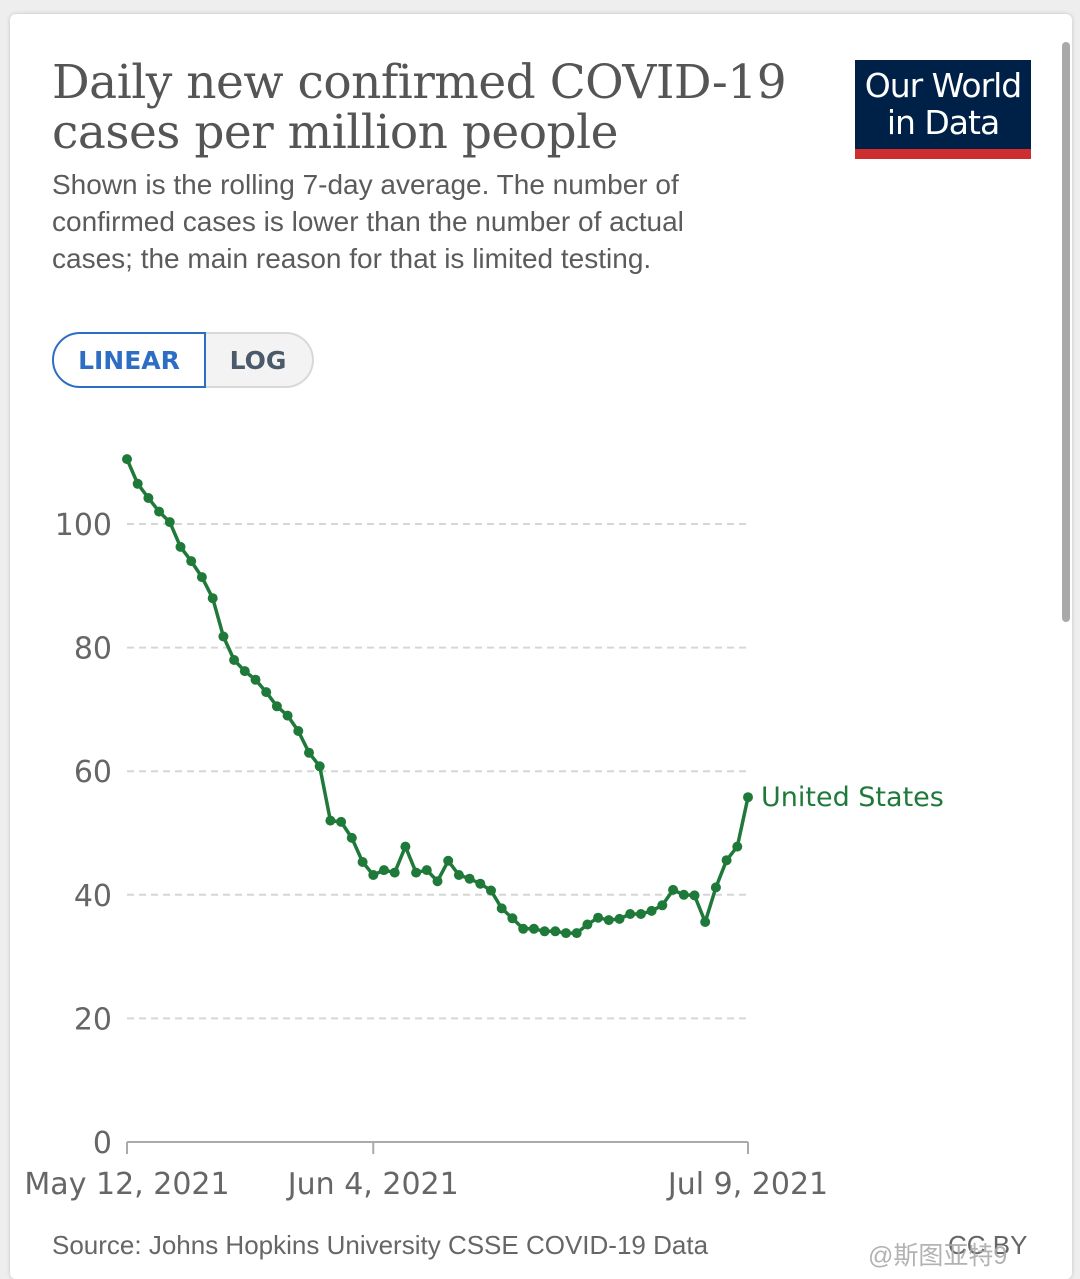 Image resolution: width=1080 pixels, height=1279 pixels. What do you see at coordinates (437, 1147) in the screenshot?
I see `x-axis` at bounding box center [437, 1147].